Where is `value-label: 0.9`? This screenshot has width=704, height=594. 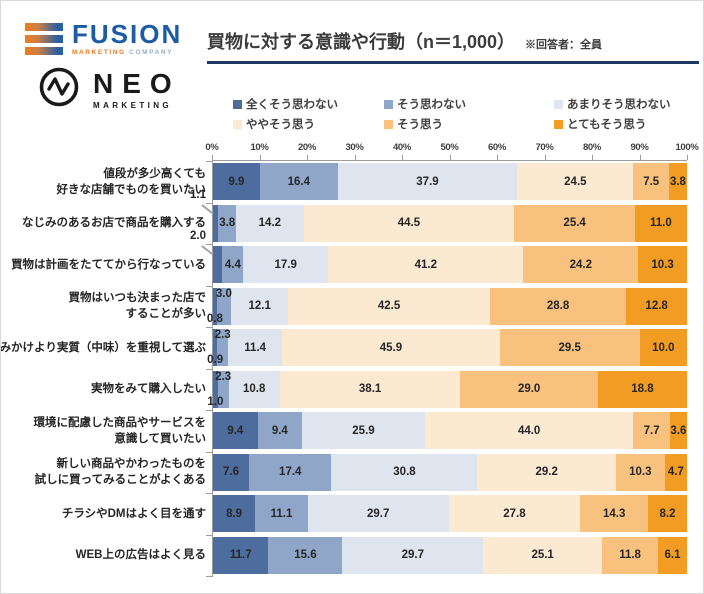
value-label: 0.9 is located at coordinates (215, 360).